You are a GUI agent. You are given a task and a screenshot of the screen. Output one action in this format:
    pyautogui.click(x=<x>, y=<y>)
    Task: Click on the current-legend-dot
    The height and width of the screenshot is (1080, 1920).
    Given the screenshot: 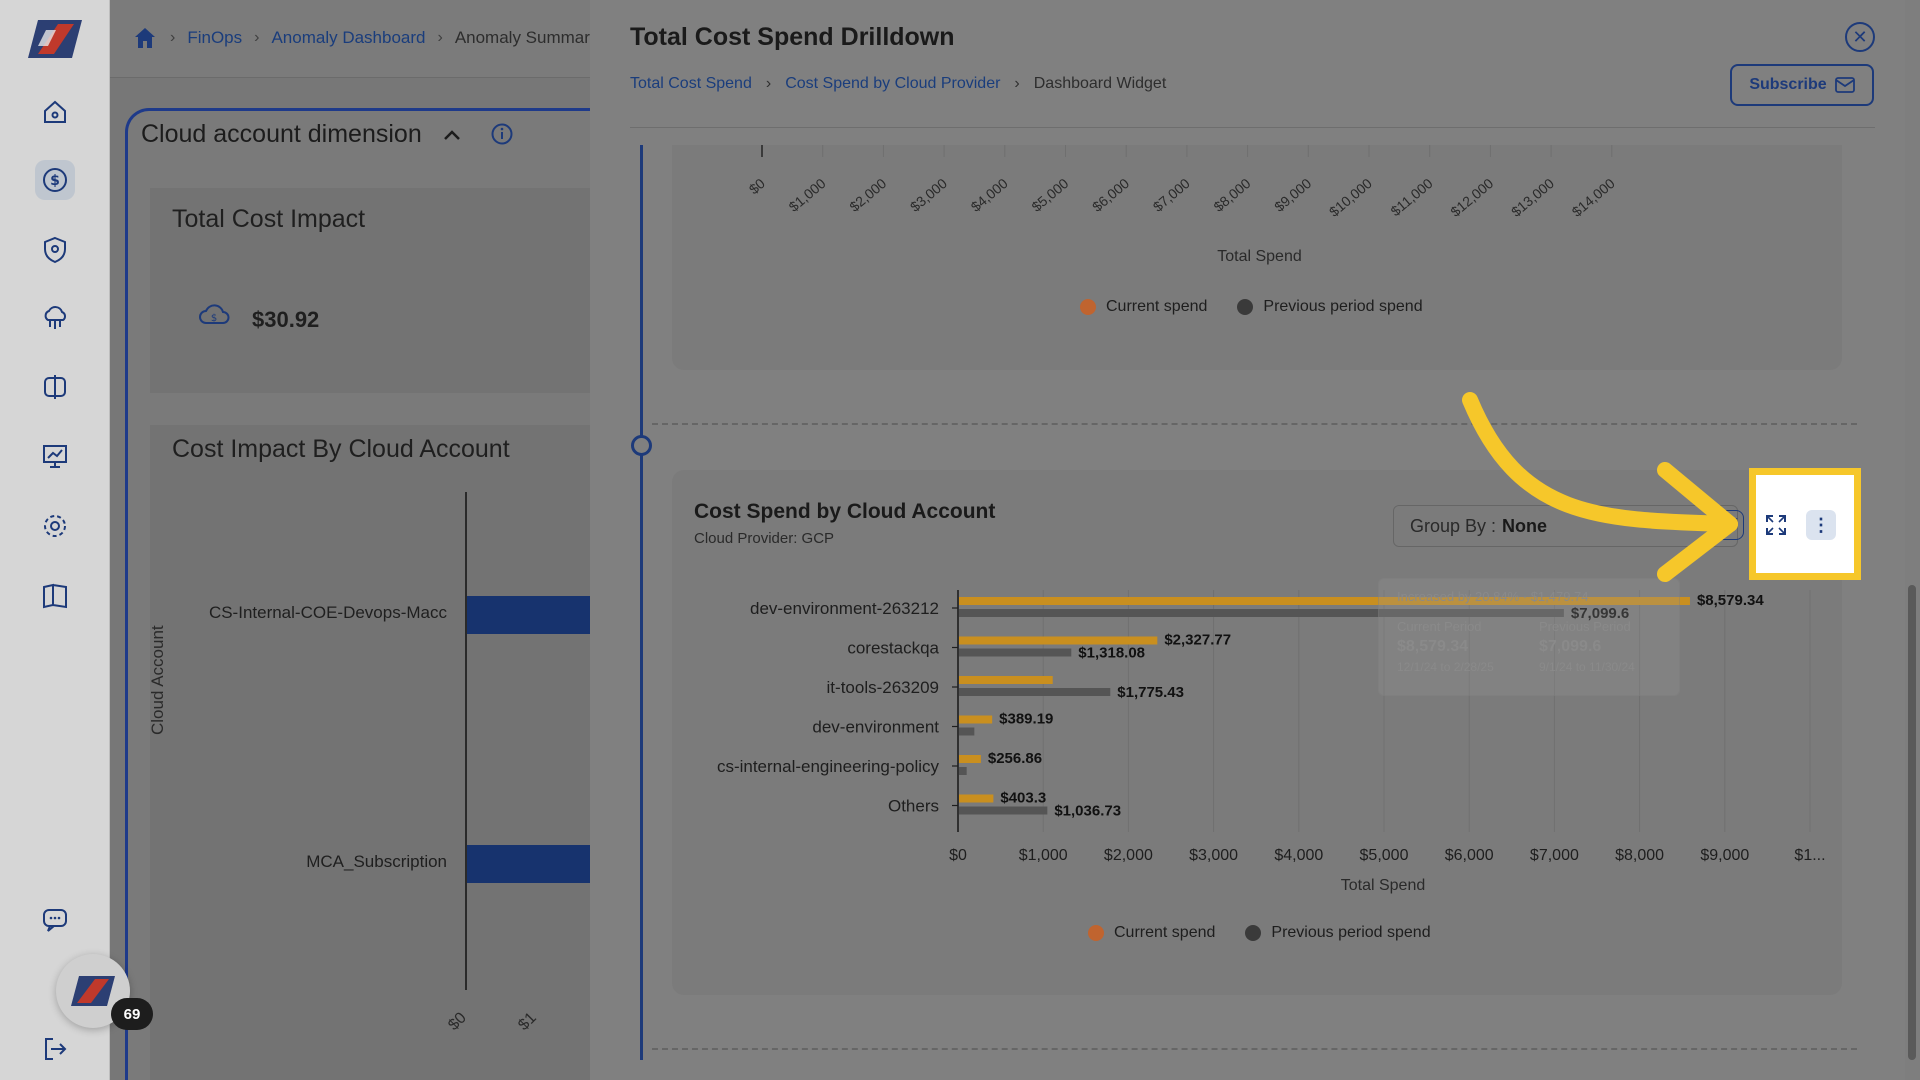 What is the action you would take?
    pyautogui.click(x=1096, y=933)
    